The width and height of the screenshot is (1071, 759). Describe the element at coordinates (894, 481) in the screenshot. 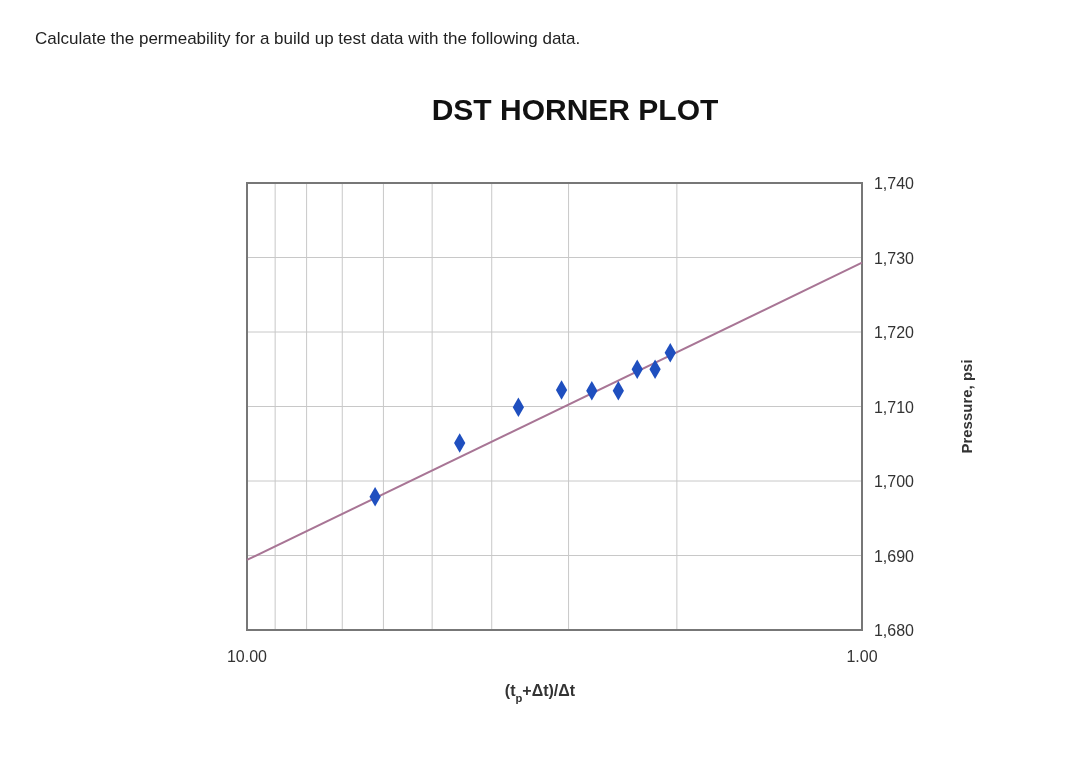

I see `y-tick-label: 1,700` at that location.